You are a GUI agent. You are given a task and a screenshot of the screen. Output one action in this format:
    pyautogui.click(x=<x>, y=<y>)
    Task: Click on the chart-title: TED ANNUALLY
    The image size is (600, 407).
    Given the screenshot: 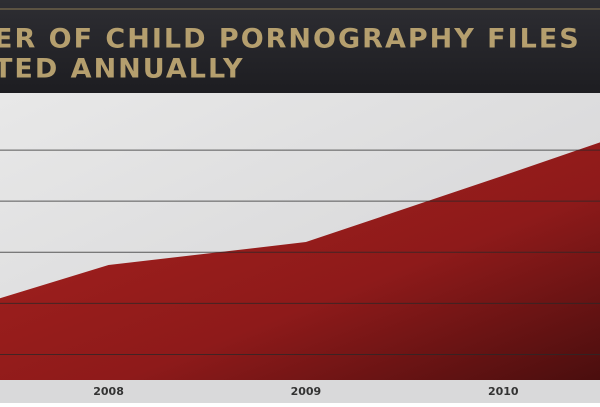 What is the action you would take?
    pyautogui.click(x=122, y=69)
    